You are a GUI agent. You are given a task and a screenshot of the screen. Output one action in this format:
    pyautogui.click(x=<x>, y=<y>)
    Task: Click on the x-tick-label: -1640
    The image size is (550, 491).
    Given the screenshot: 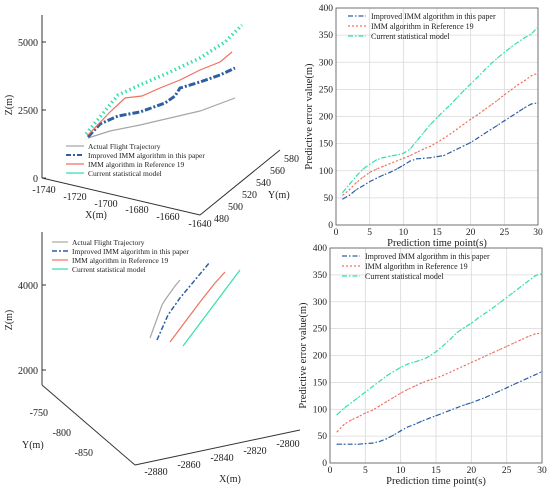 What is the action you would take?
    pyautogui.click(x=199, y=224)
    